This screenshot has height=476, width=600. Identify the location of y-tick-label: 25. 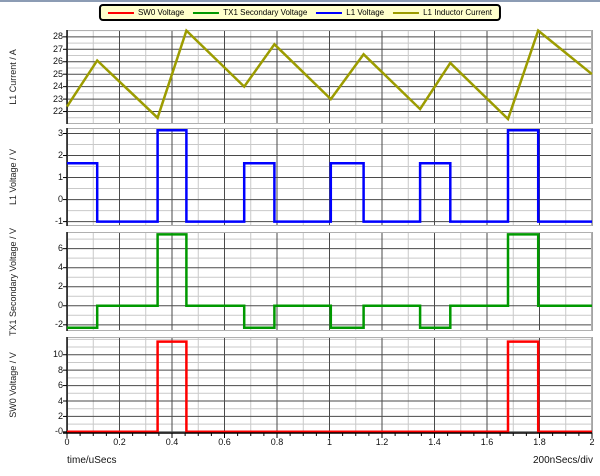
(57, 73).